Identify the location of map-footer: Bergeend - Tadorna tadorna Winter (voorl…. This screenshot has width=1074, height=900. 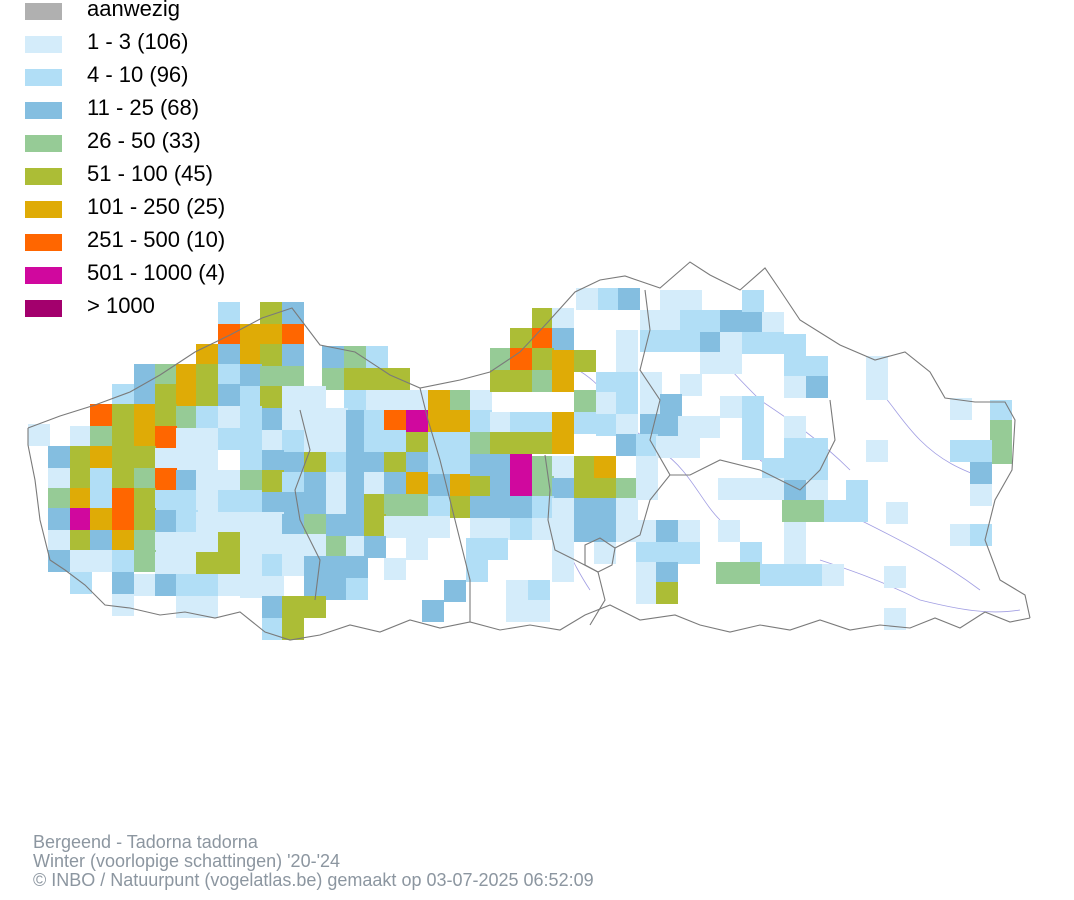
(313, 861).